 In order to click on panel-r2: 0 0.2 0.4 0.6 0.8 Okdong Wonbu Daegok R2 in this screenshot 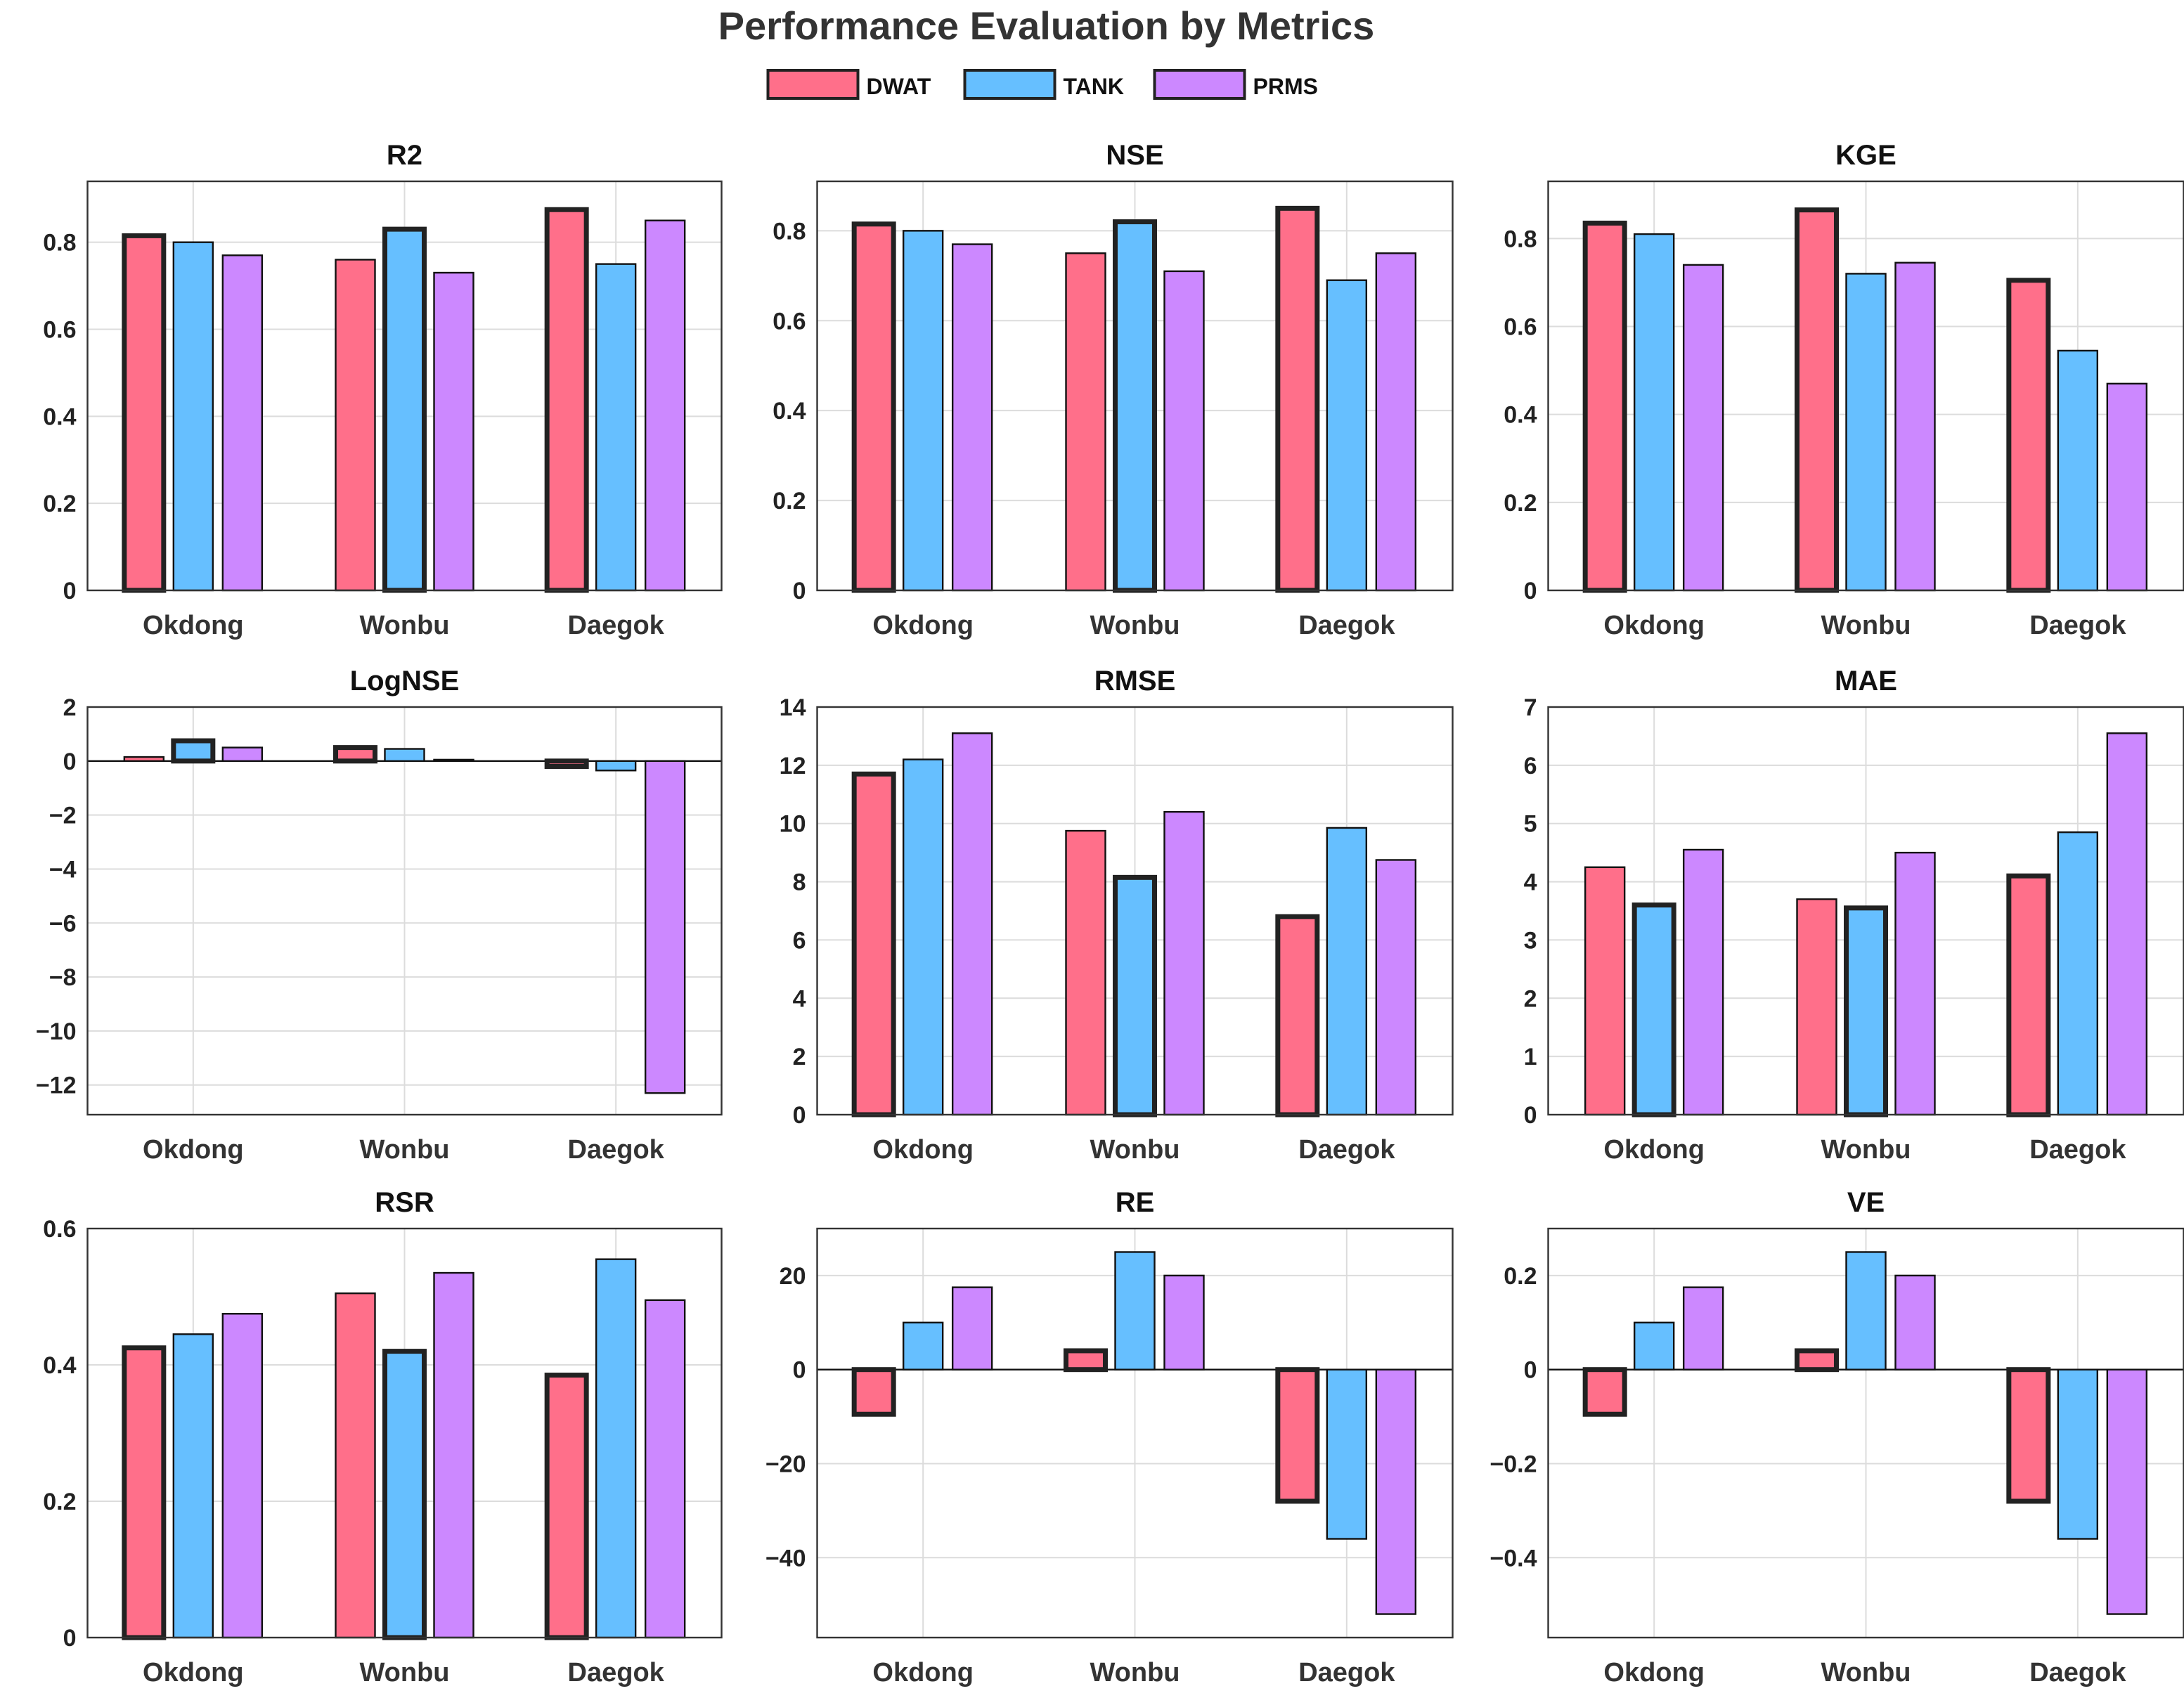, I will do `click(383, 390)`.